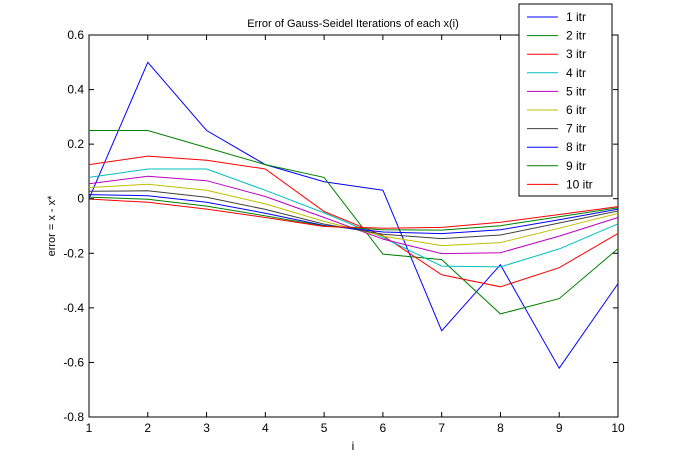  Describe the element at coordinates (324, 428) in the screenshot. I see `x-tick-label: 5` at that location.